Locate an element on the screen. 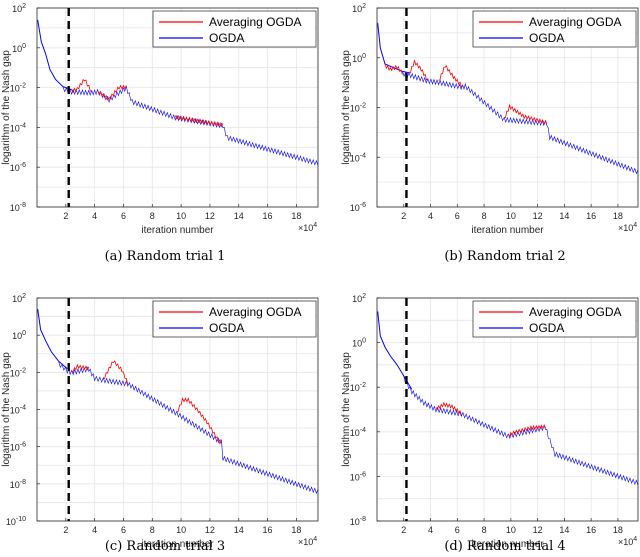 The height and width of the screenshot is (557, 640). panel-caption: (d) Random trial 4 is located at coordinates (504, 546).